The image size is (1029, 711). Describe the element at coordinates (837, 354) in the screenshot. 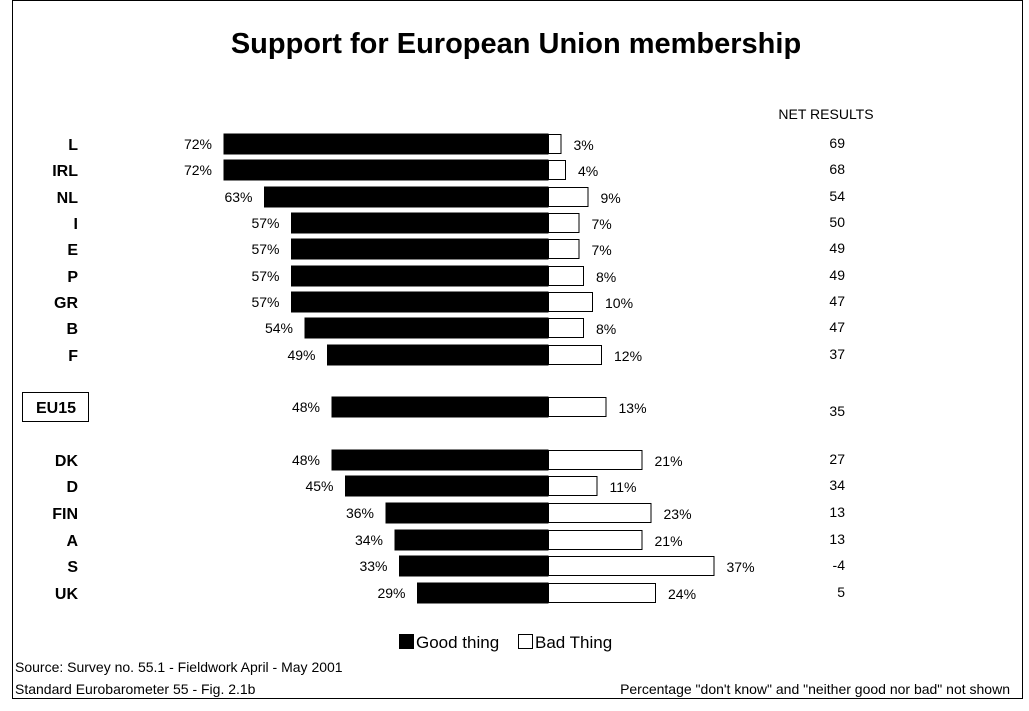

I see `net-result-value: 37` at that location.